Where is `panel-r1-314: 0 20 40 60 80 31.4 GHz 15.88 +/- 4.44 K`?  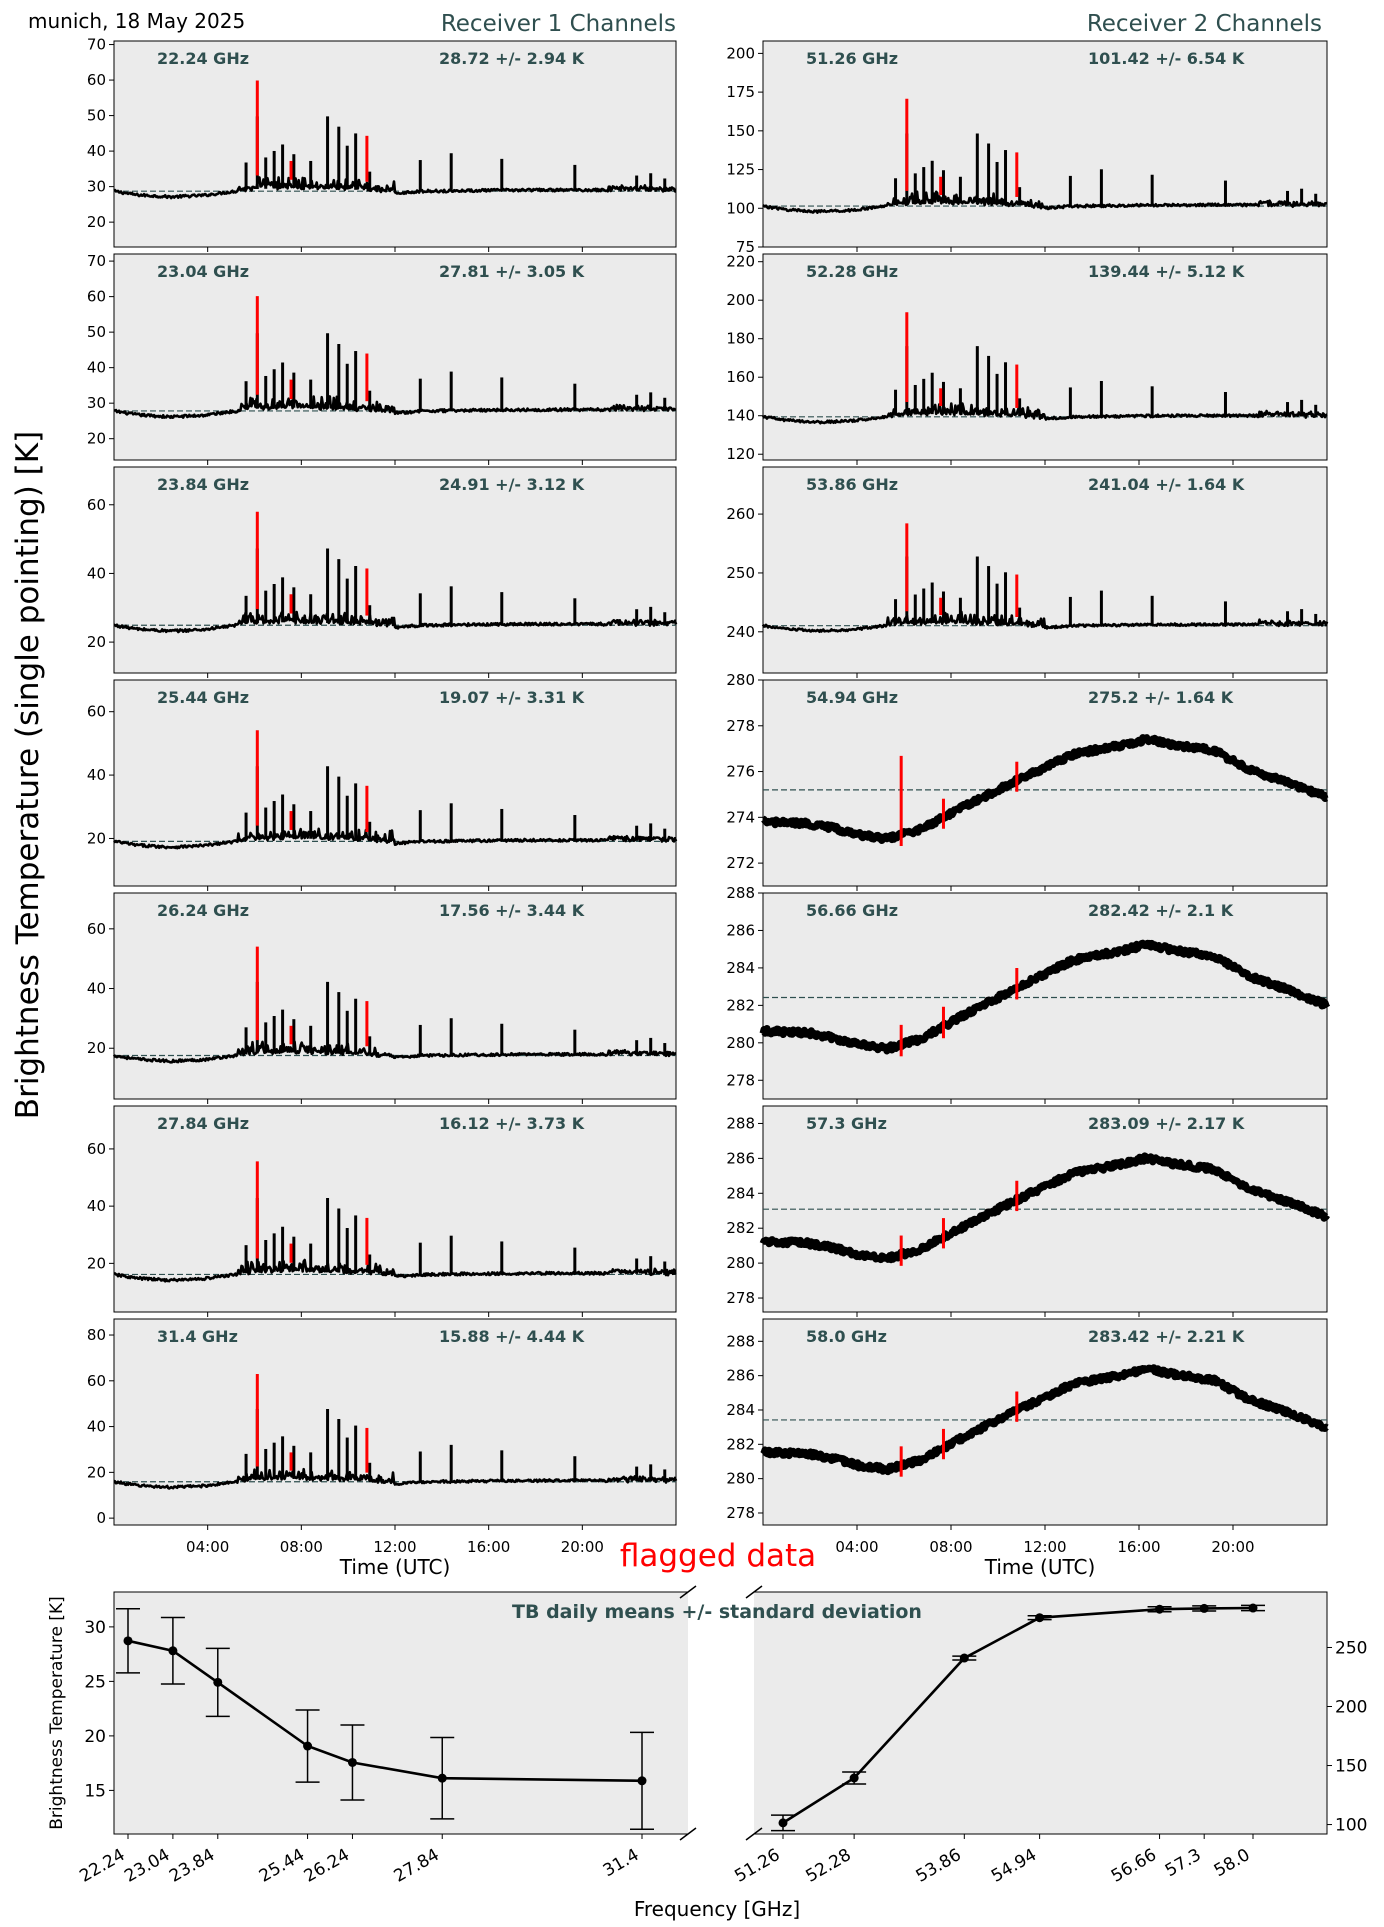 panel-r1-314: 0 20 40 60 80 31.4 GHz 15.88 +/- 4.44 K is located at coordinates (382, 1424).